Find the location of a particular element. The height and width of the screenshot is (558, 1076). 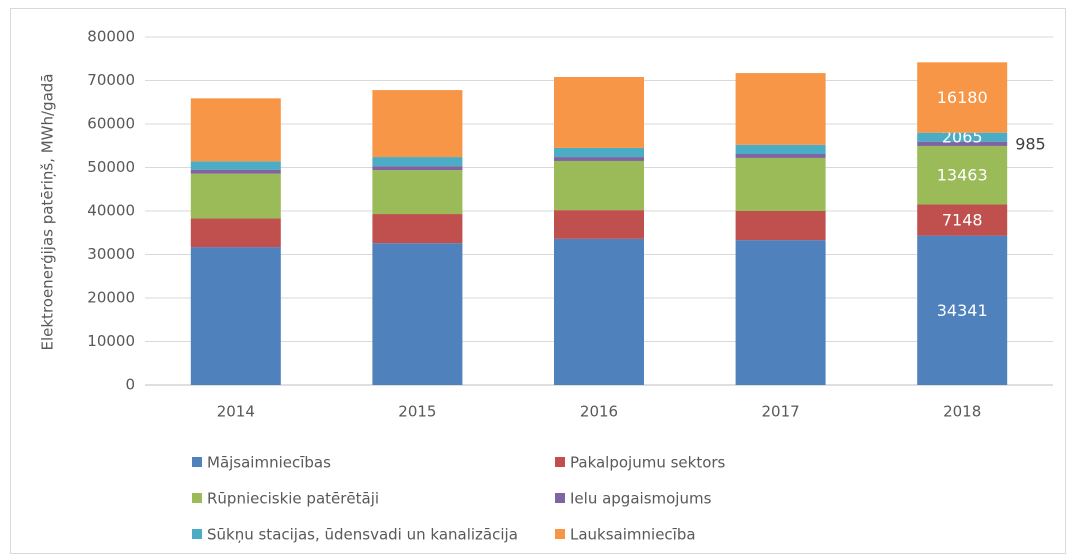

y-tick-label: 80000 is located at coordinates (111, 37).